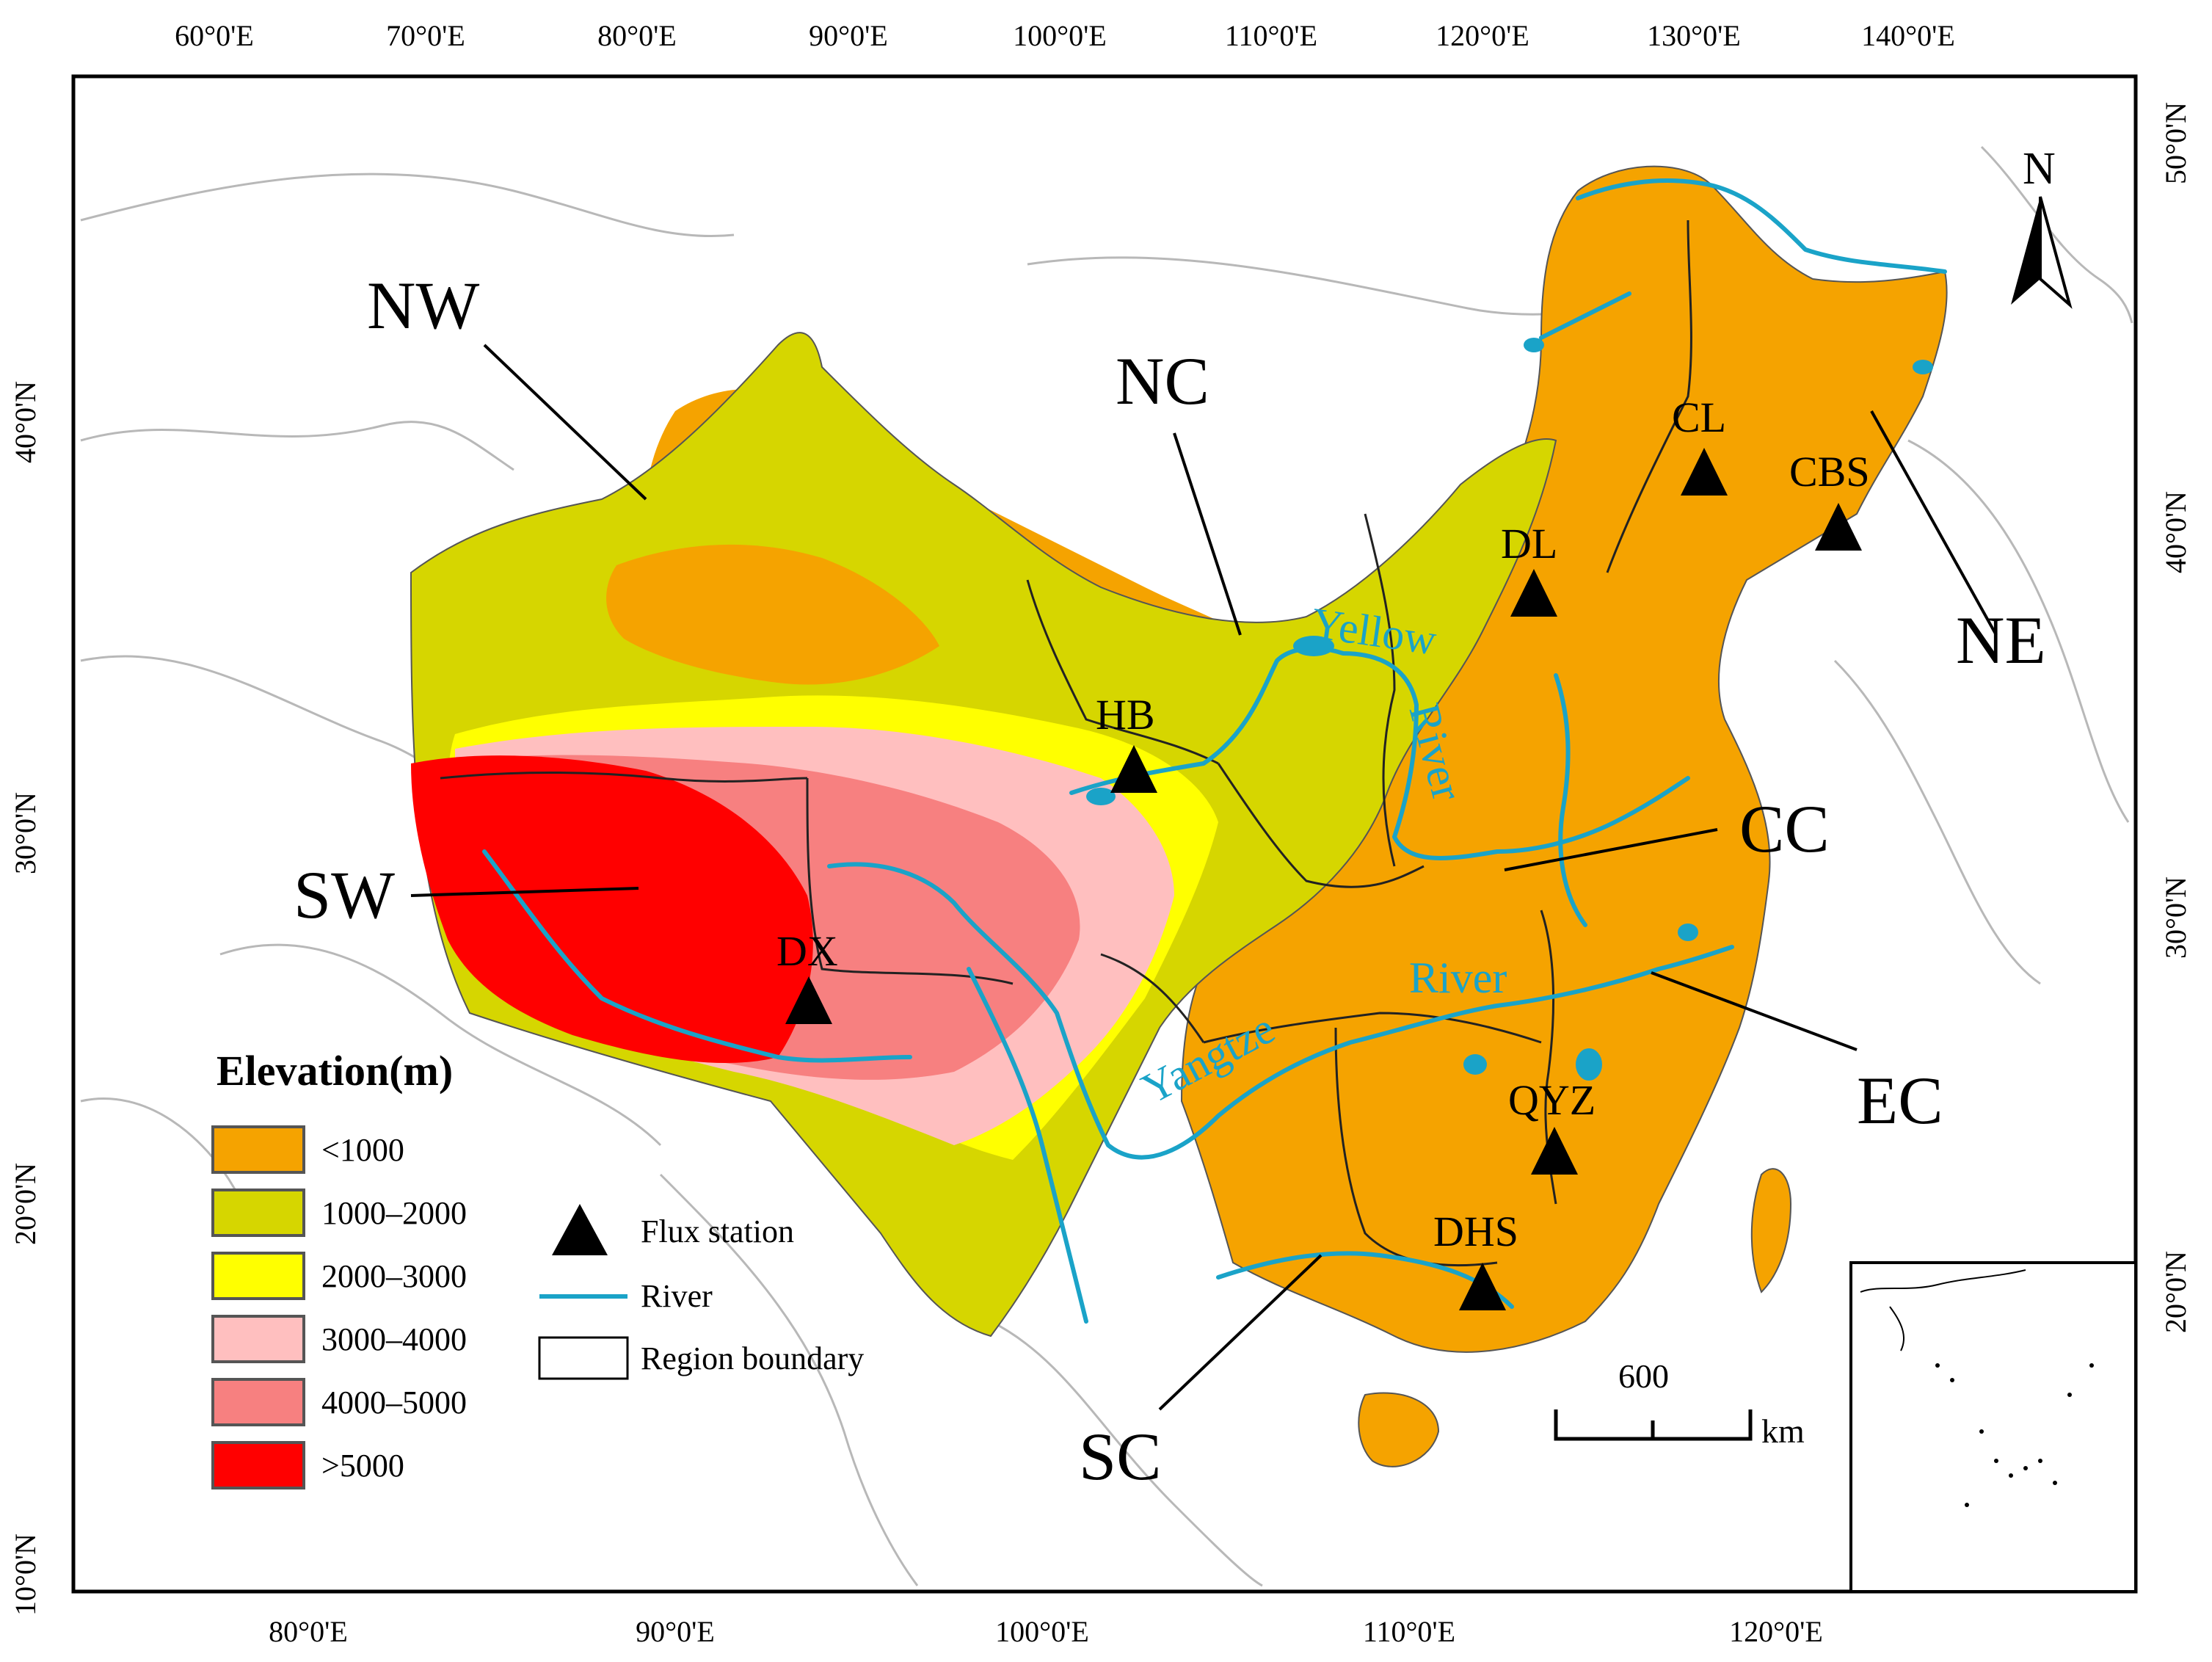 This screenshot has width=2212, height=1662. What do you see at coordinates (808, 1000) in the screenshot?
I see `station-marker-dx` at bounding box center [808, 1000].